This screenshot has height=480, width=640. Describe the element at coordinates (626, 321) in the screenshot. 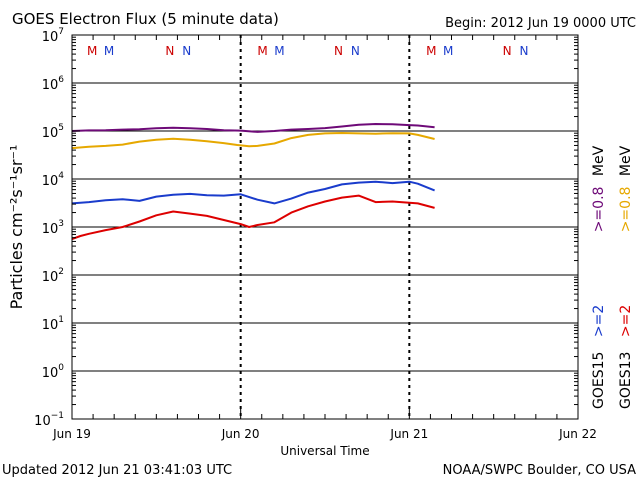

I see `legend-goes13-energy-low: >=2` at that location.